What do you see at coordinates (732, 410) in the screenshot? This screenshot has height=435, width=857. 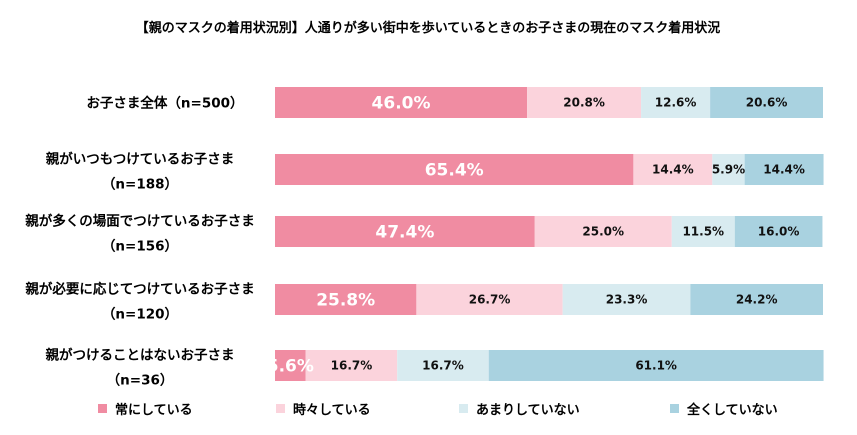 I see `legend-label: 全くしていない` at bounding box center [732, 410].